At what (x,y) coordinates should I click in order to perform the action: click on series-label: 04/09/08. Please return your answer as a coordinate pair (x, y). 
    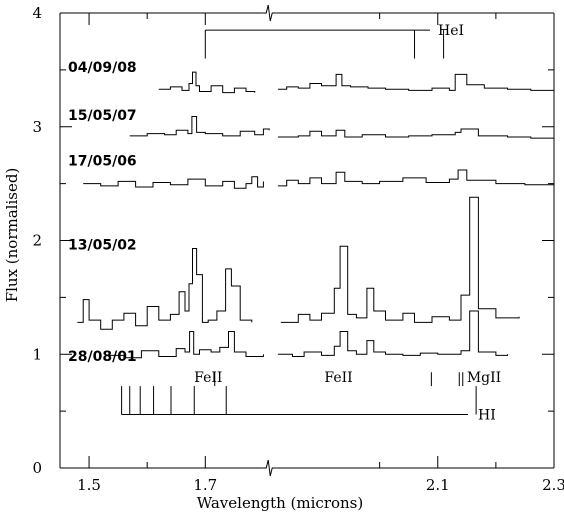
    Looking at the image, I should click on (102, 68).